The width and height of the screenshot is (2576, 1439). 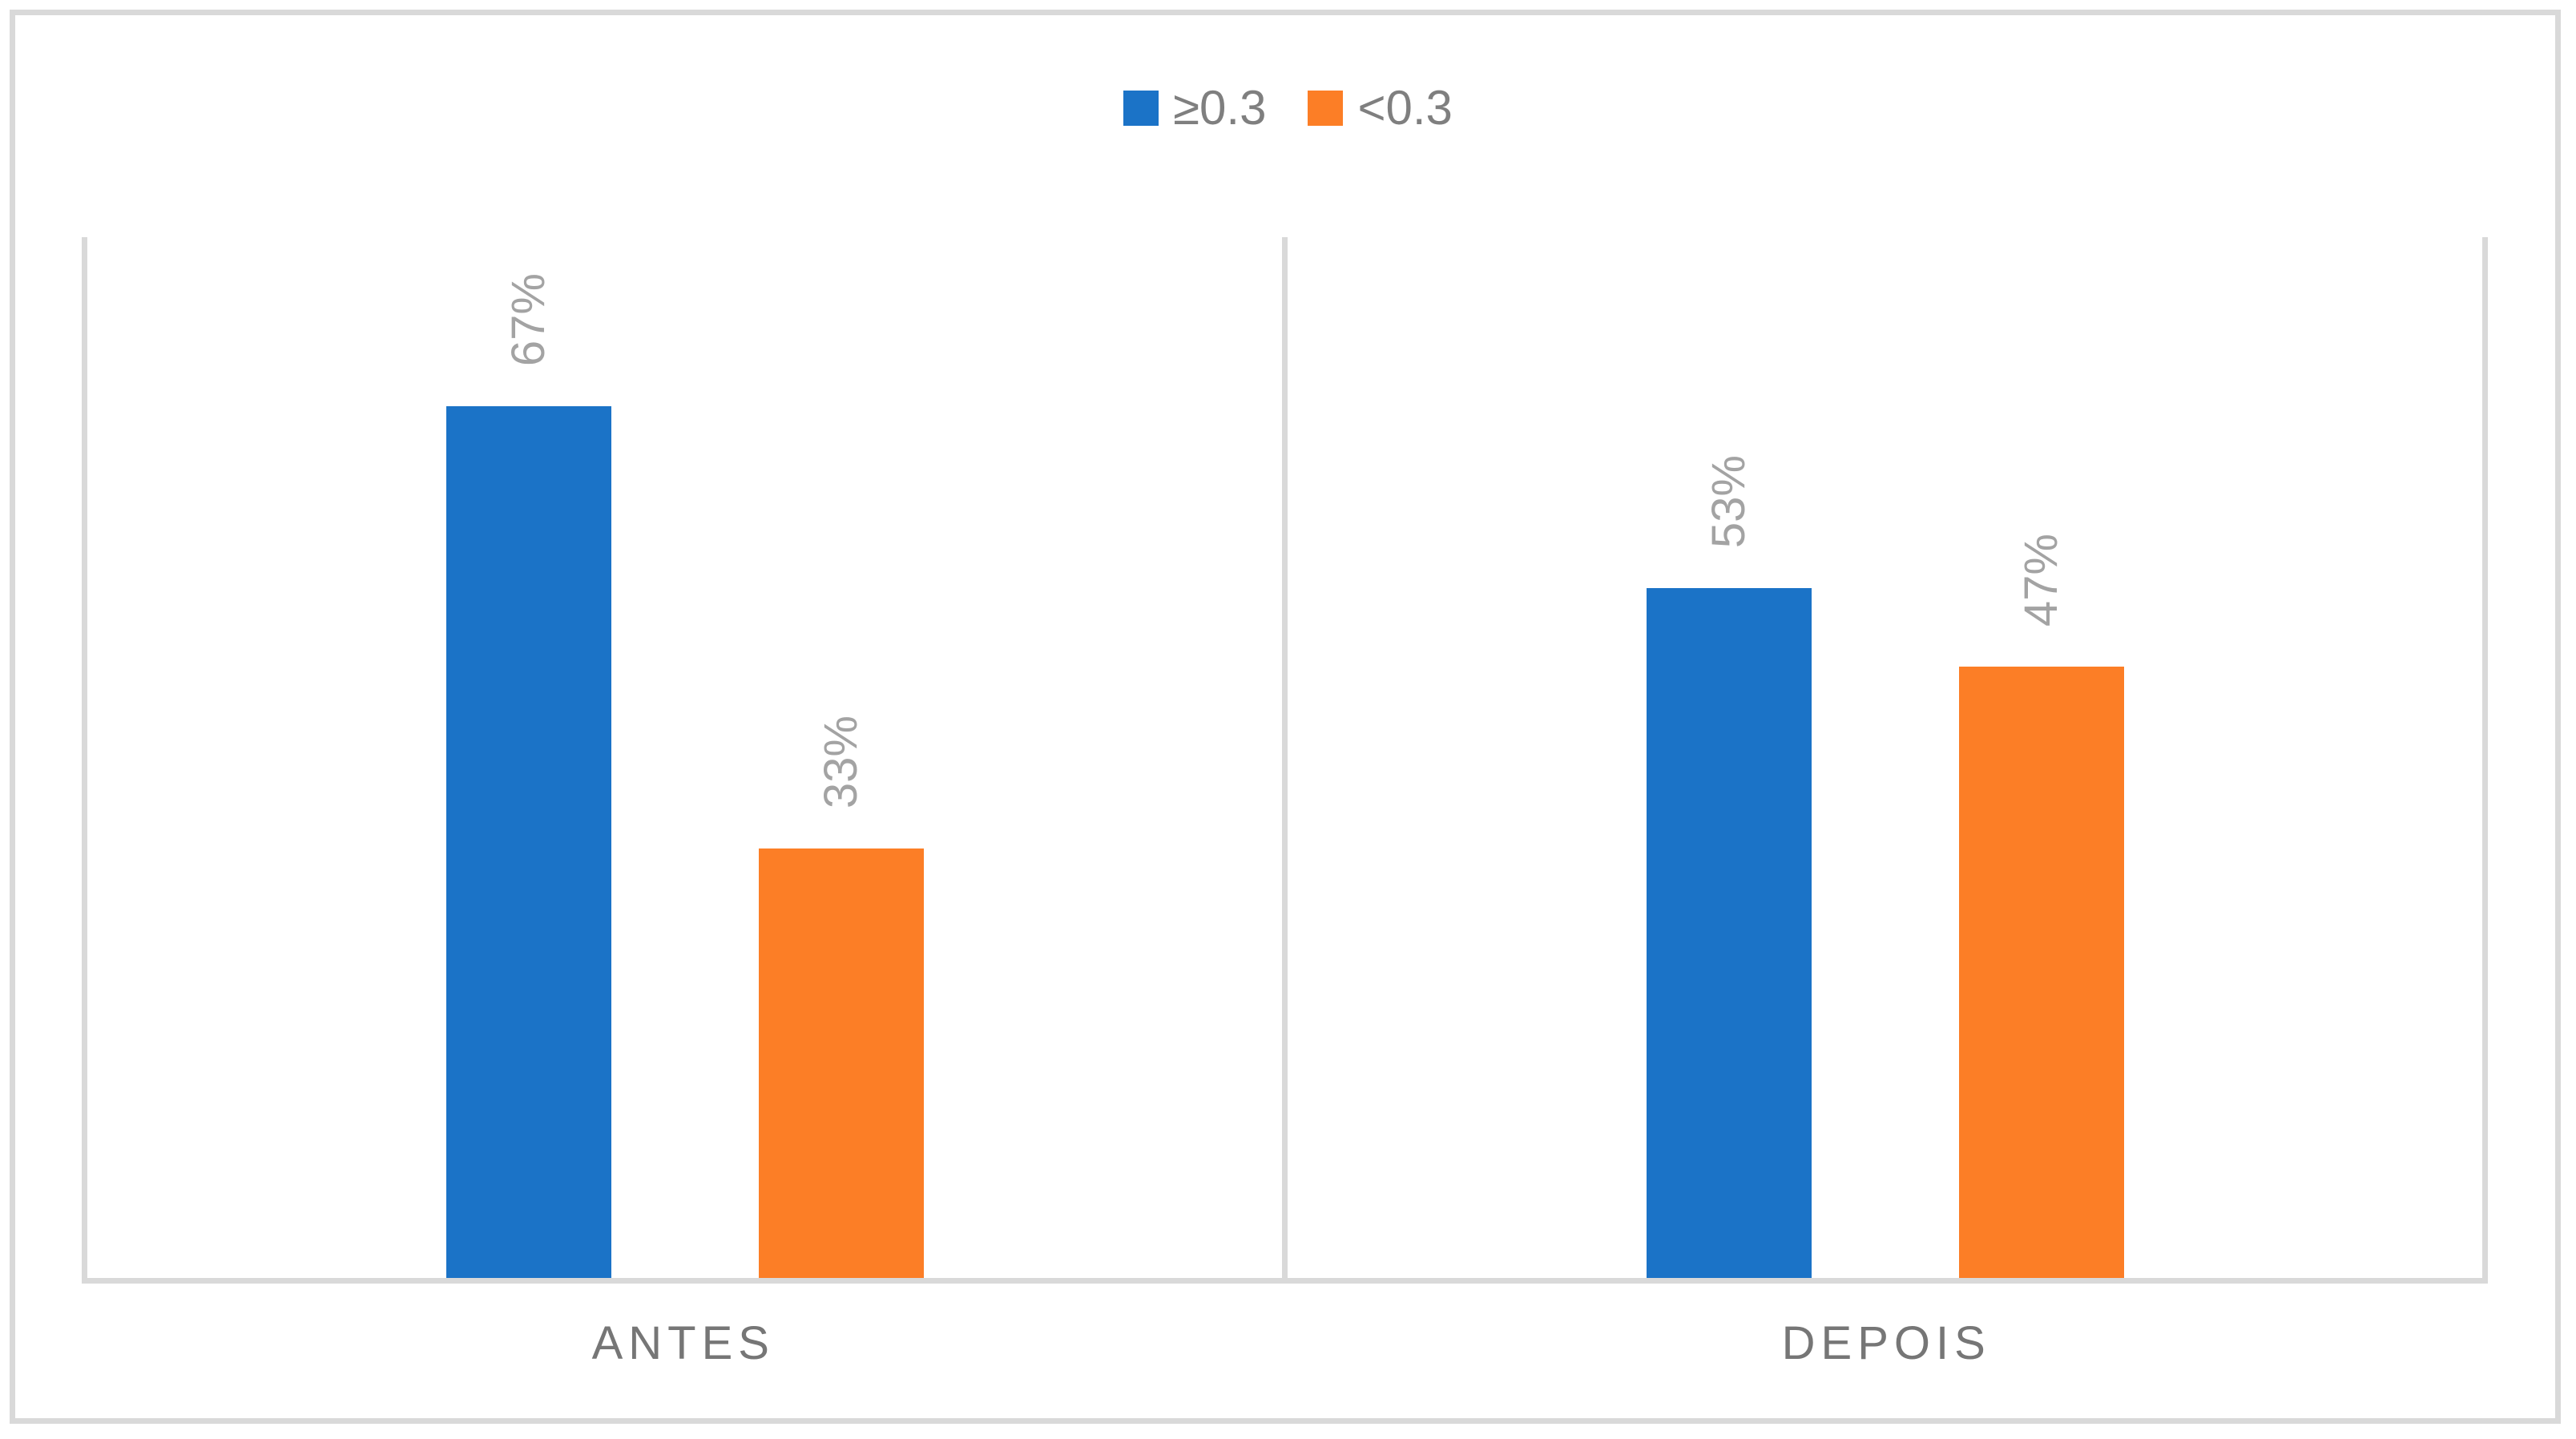 What do you see at coordinates (528, 320) in the screenshot?
I see `data-label-antes-ge03: 67%` at bounding box center [528, 320].